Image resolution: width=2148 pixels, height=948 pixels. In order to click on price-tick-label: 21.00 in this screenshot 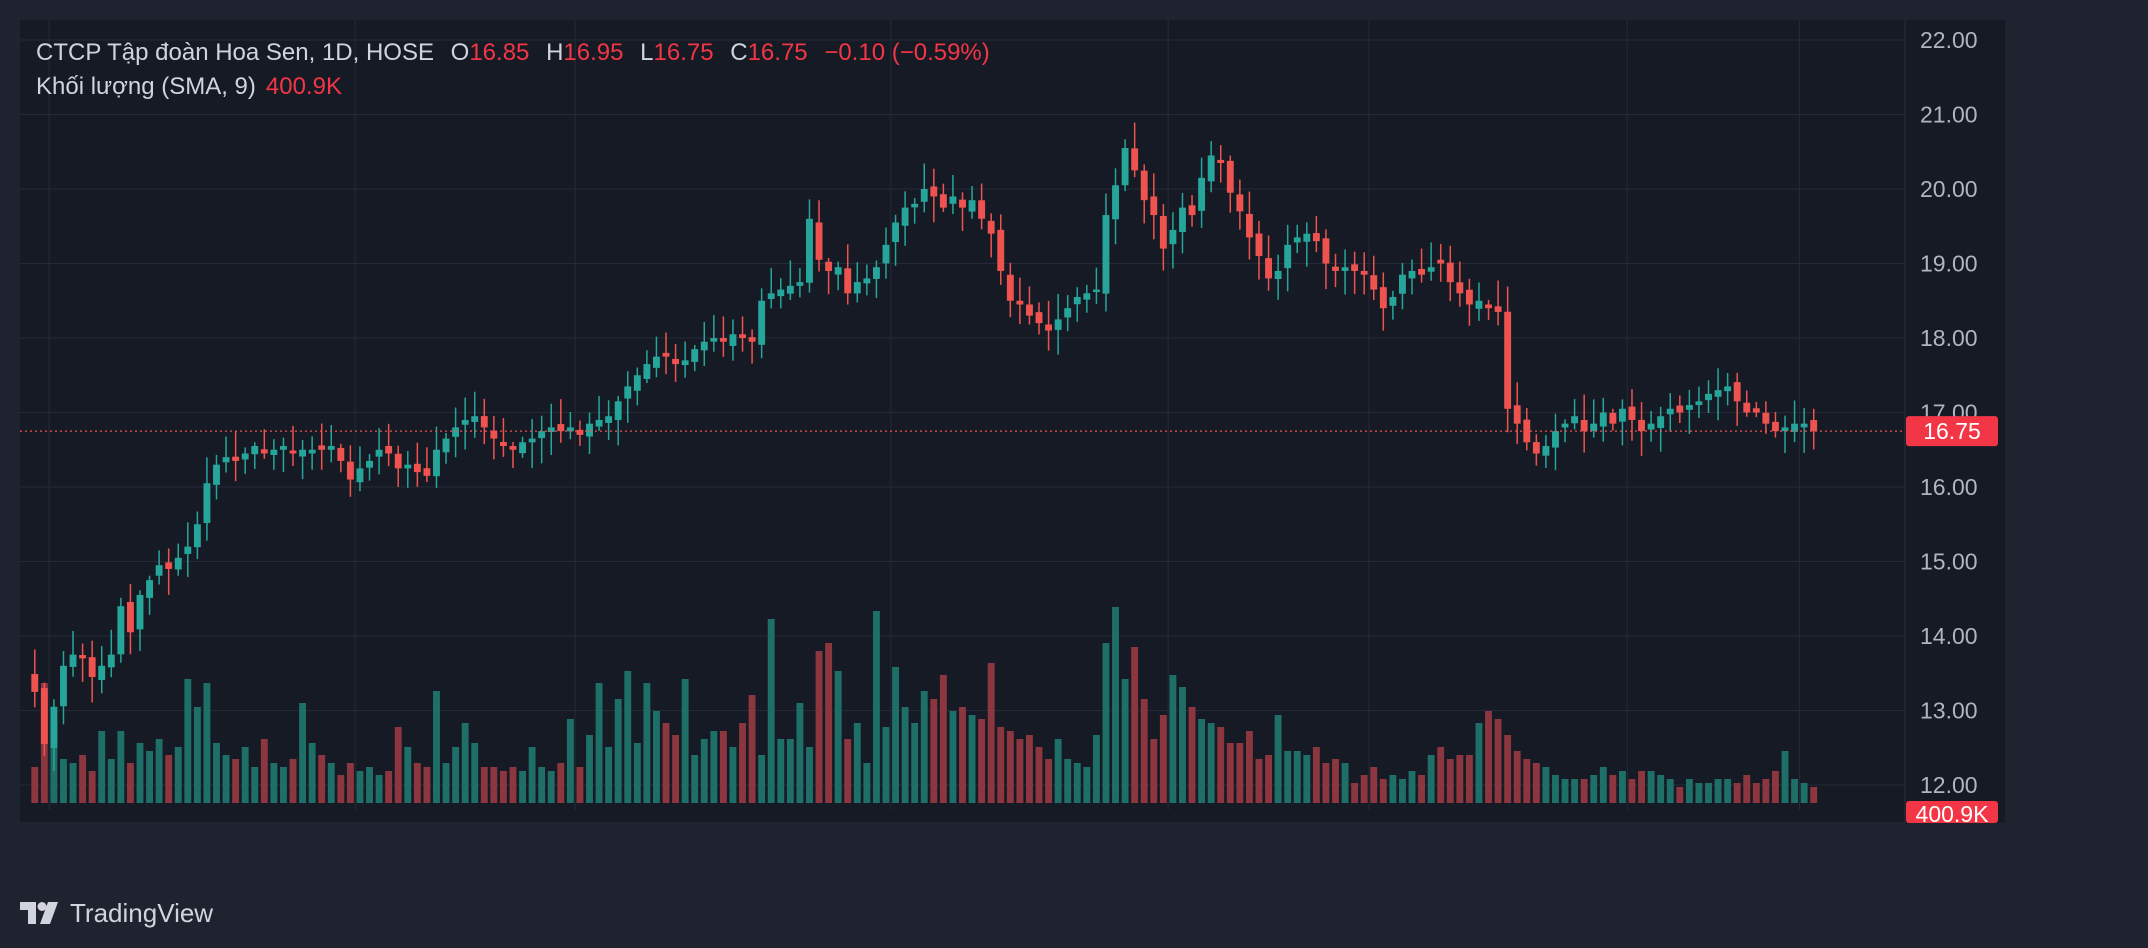, I will do `click(1949, 115)`.